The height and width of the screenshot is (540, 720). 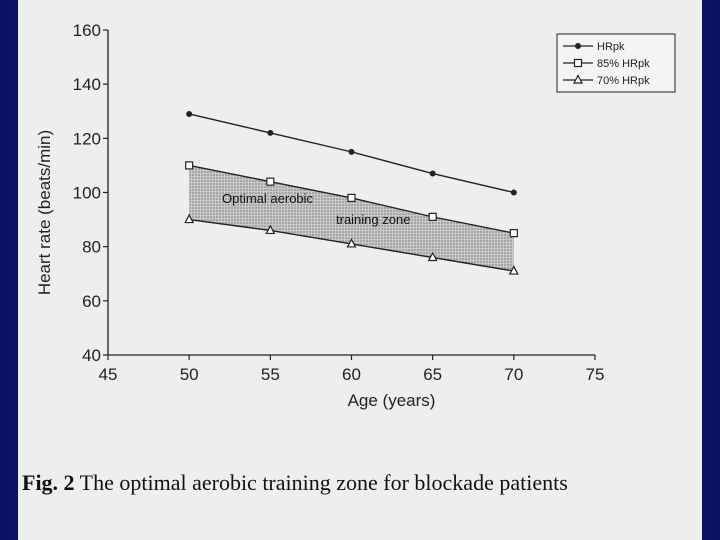 What do you see at coordinates (623, 64) in the screenshot?
I see `legend-label: 85% HRpk` at bounding box center [623, 64].